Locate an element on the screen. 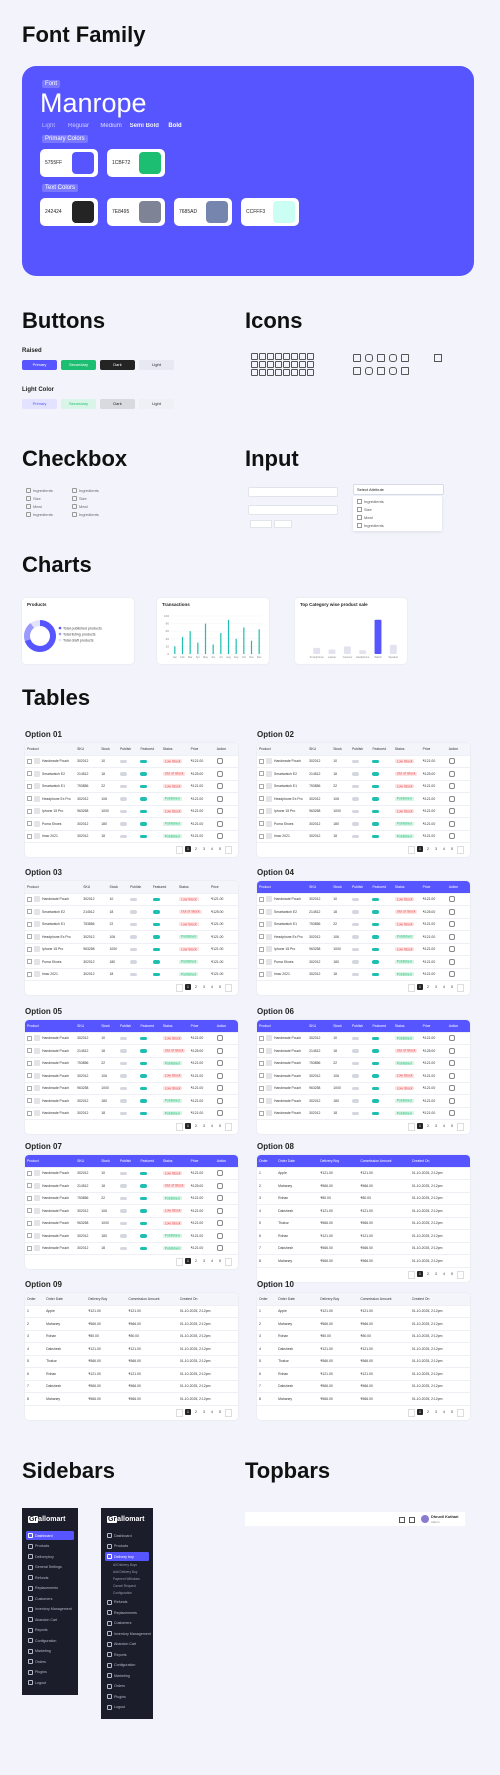 The image size is (500, 1775). menu-item: Delivery boy is located at coordinates (127, 1556).